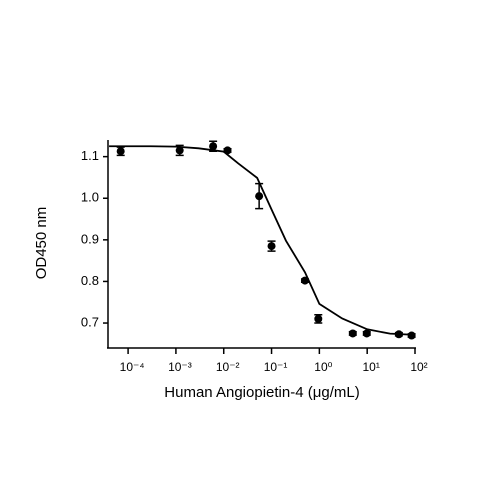 The height and width of the screenshot is (500, 500). What do you see at coordinates (276, 367) in the screenshot?
I see `x-tick-label: 10⁻¹` at bounding box center [276, 367].